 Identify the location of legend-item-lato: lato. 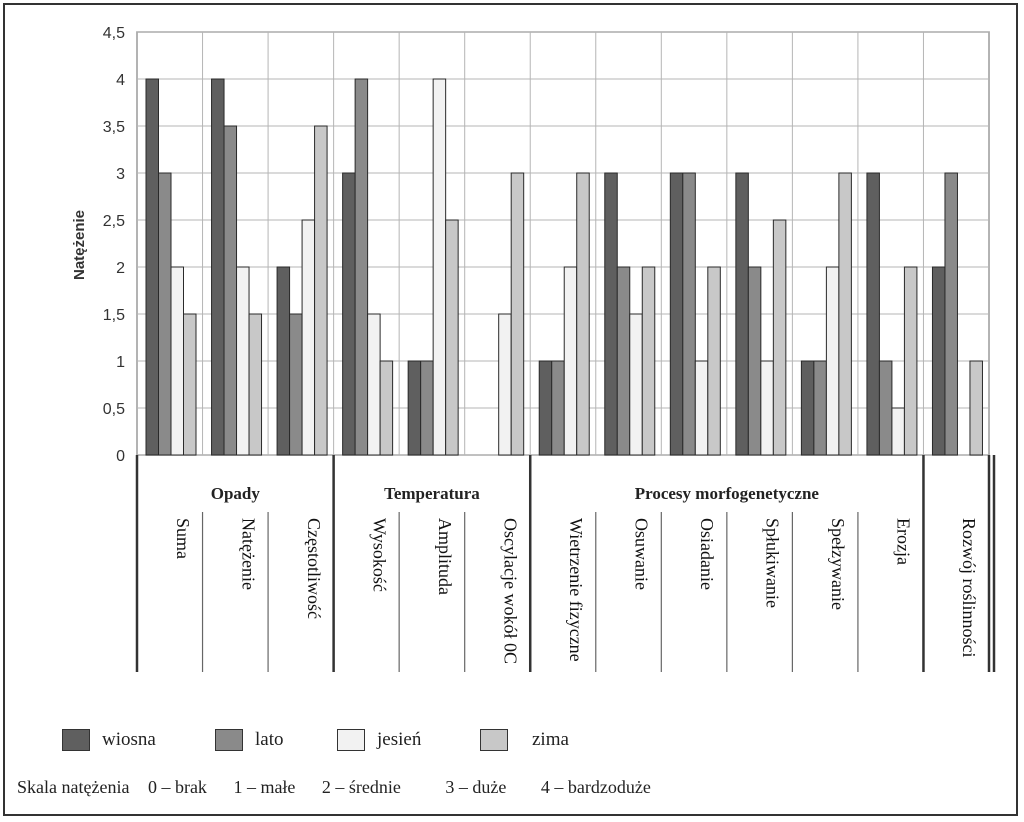
(249, 740).